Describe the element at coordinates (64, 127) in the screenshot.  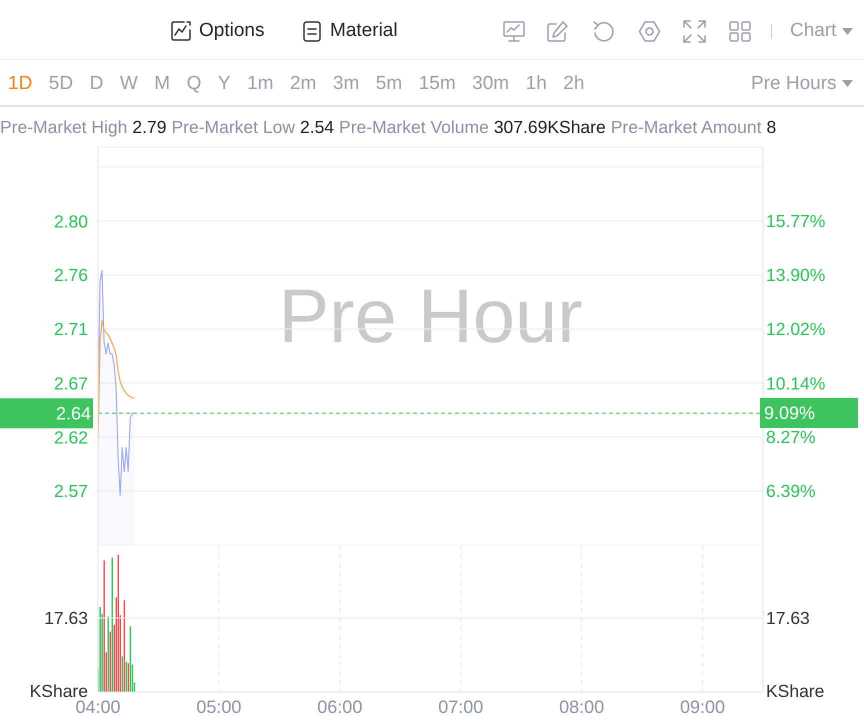
I see `text: Pre-Market High` at that location.